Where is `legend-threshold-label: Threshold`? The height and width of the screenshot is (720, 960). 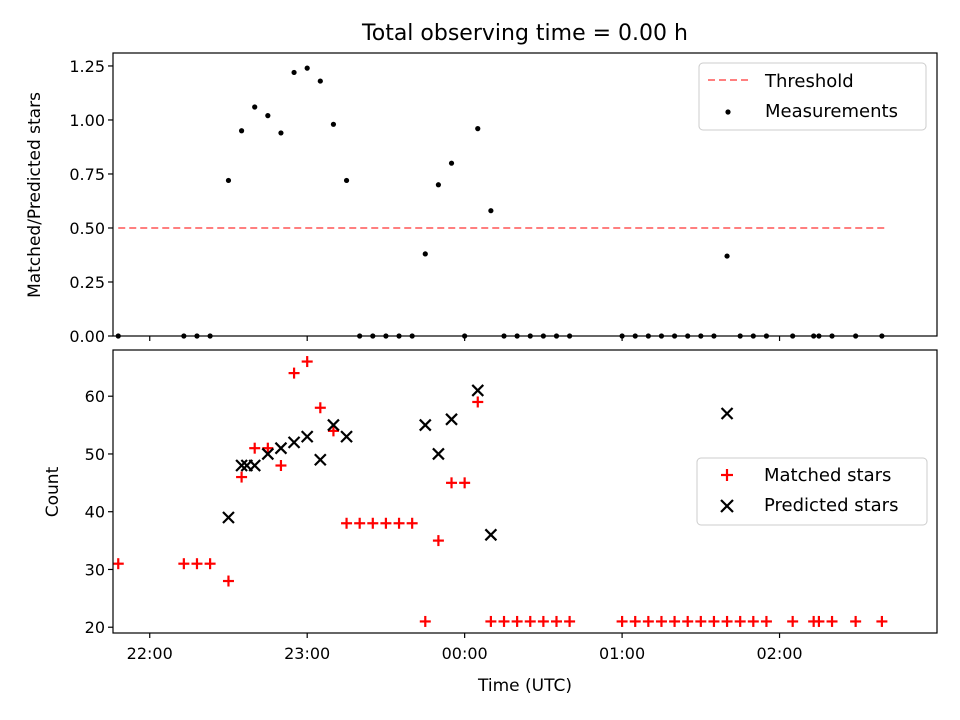
legend-threshold-label: Threshold is located at coordinates (809, 81).